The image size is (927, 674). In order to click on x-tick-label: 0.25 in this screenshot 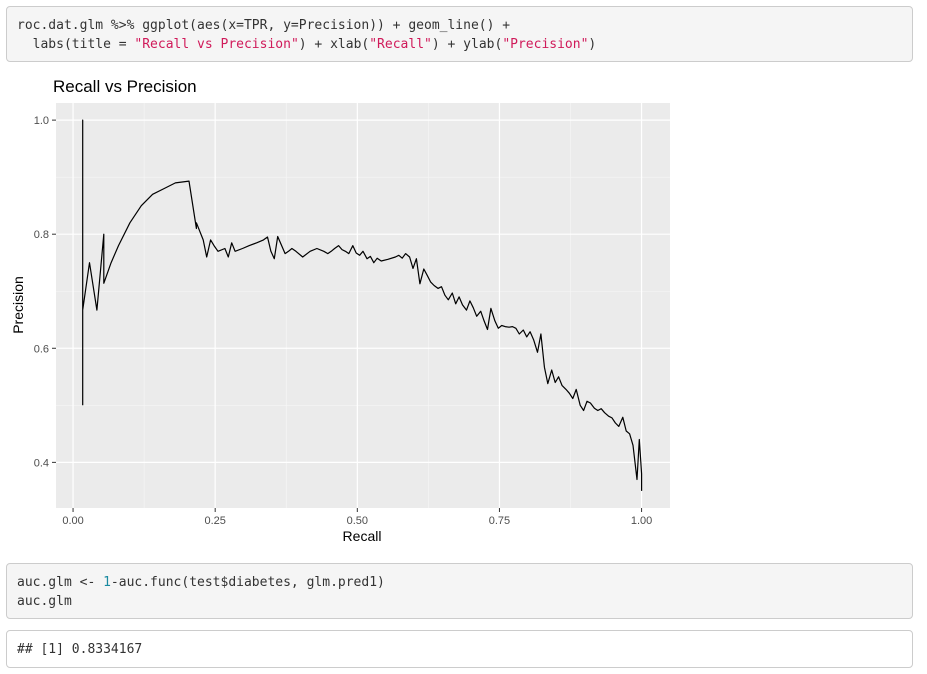, I will do `click(214, 521)`.